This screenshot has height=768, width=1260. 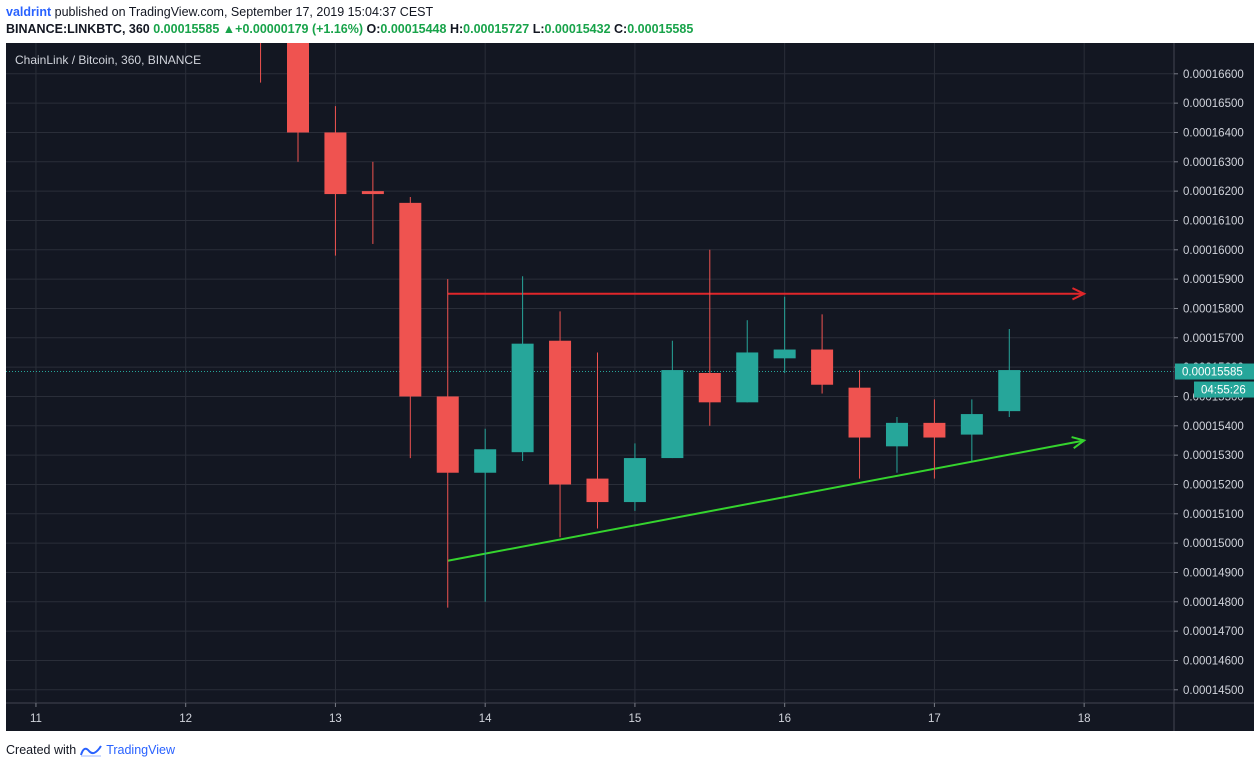 I want to click on resistance-trend-line, so click(x=767, y=294).